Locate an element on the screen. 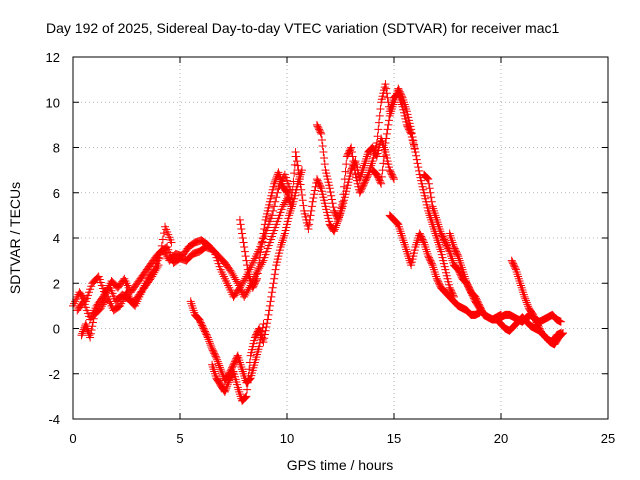 Image resolution: width=640 pixels, height=480 pixels. x-axis-label: GPS time / hours is located at coordinates (340, 465).